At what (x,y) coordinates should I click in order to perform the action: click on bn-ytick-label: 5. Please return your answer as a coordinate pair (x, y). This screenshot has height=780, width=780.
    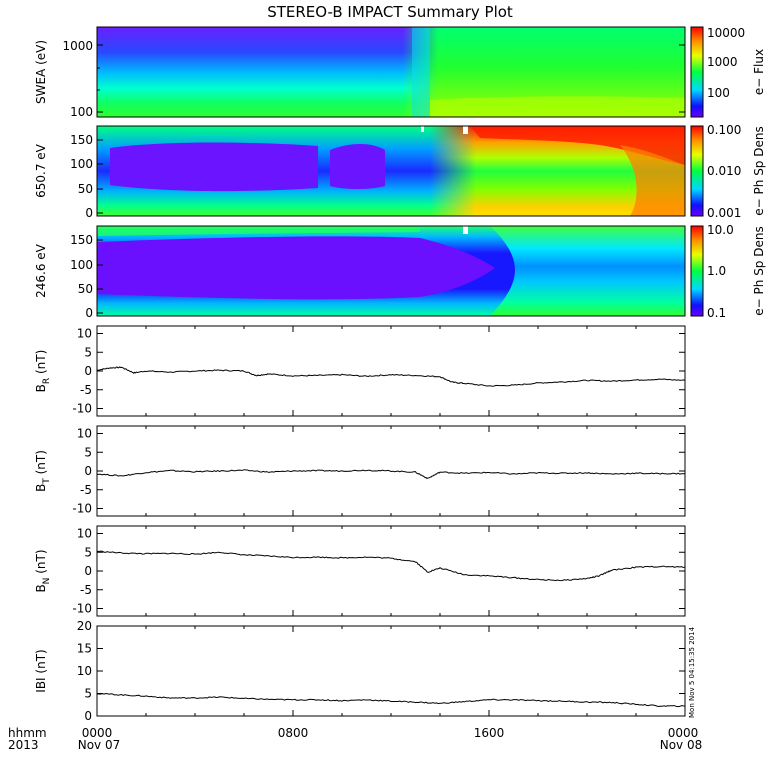
    Looking at the image, I should click on (88, 552).